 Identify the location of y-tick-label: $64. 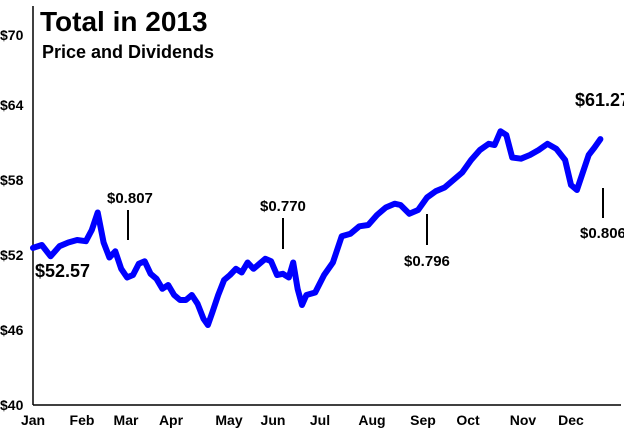
(12, 105).